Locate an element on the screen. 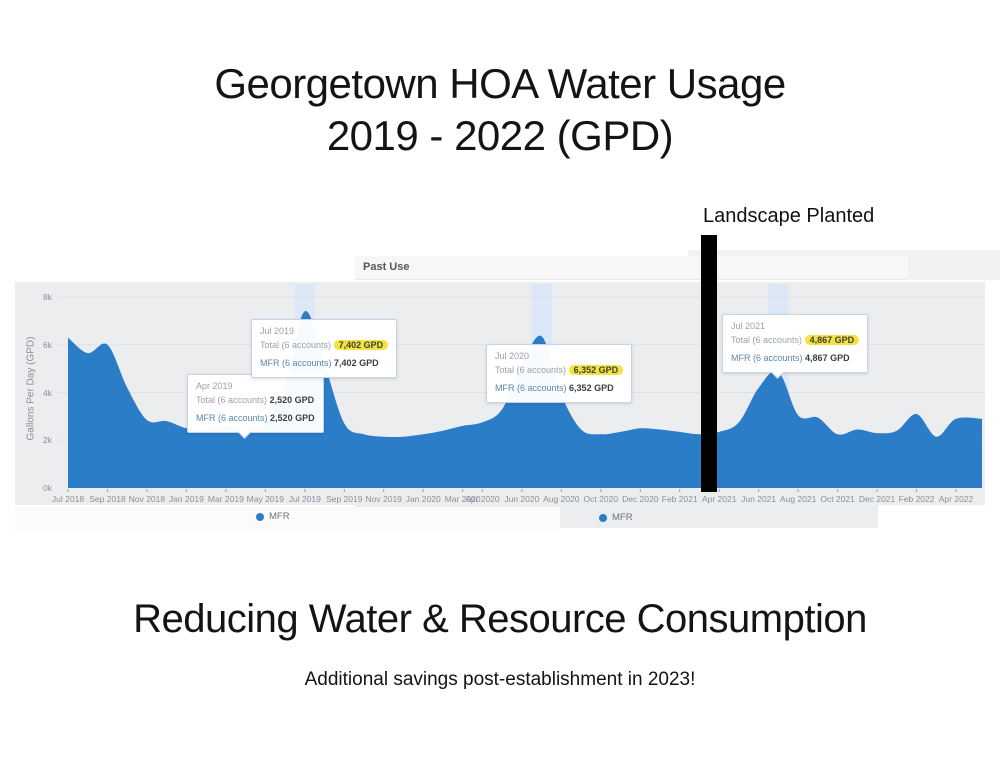 This screenshot has width=1000, height=773. x-axis-label: Jul 2019 is located at coordinates (304, 499).